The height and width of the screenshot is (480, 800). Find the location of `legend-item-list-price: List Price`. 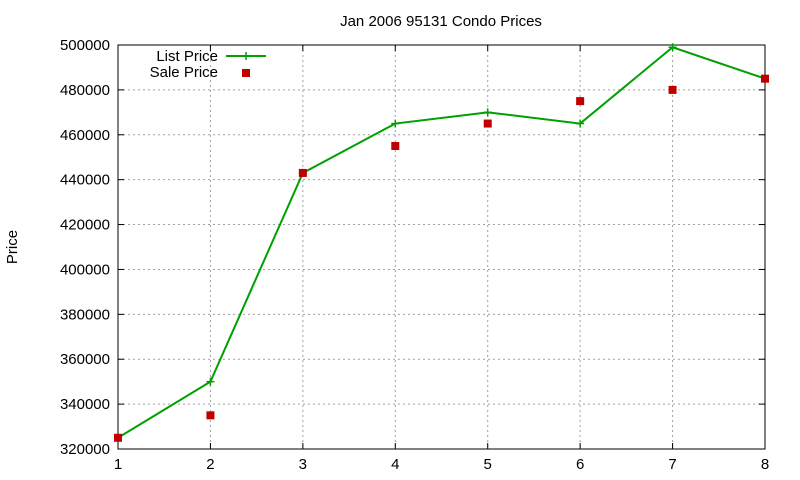

legend-item-list-price: List Price is located at coordinates (211, 56).